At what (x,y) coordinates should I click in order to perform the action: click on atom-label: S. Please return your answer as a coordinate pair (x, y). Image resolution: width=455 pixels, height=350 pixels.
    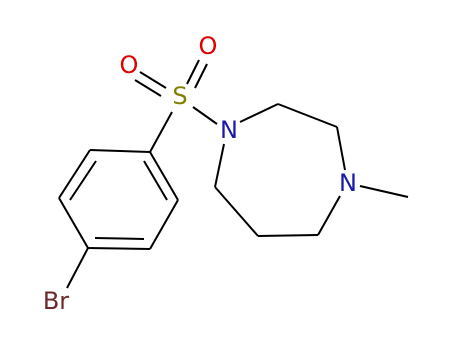
    Looking at the image, I should click on (179, 96).